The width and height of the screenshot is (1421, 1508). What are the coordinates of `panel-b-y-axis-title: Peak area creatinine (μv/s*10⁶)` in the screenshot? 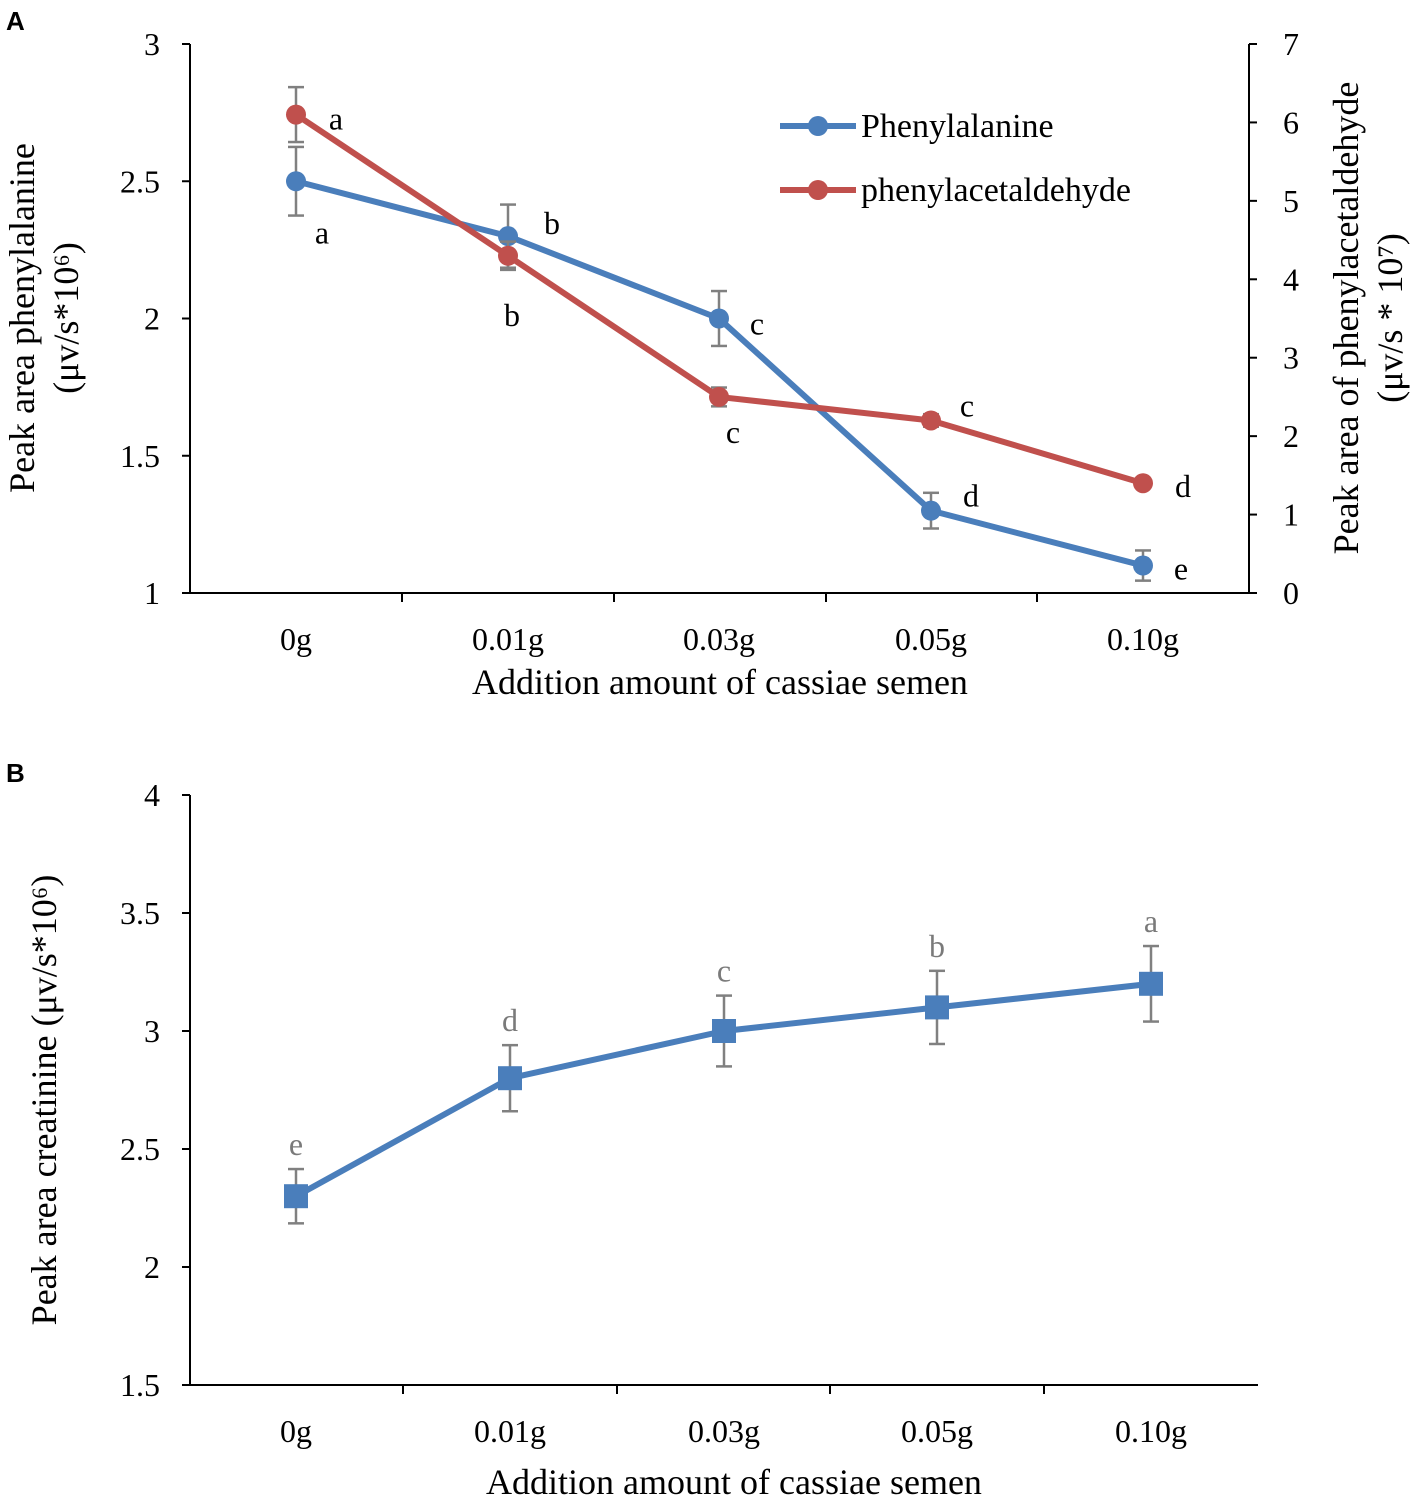 It's located at (44, 1100).